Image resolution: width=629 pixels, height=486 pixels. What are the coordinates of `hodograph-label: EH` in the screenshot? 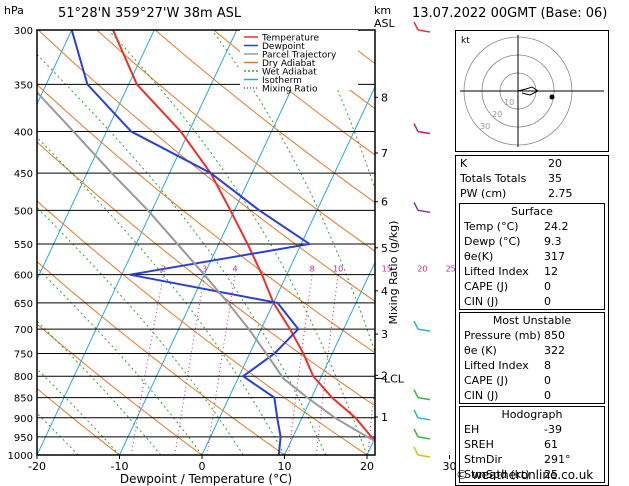 It's located at (472, 429).